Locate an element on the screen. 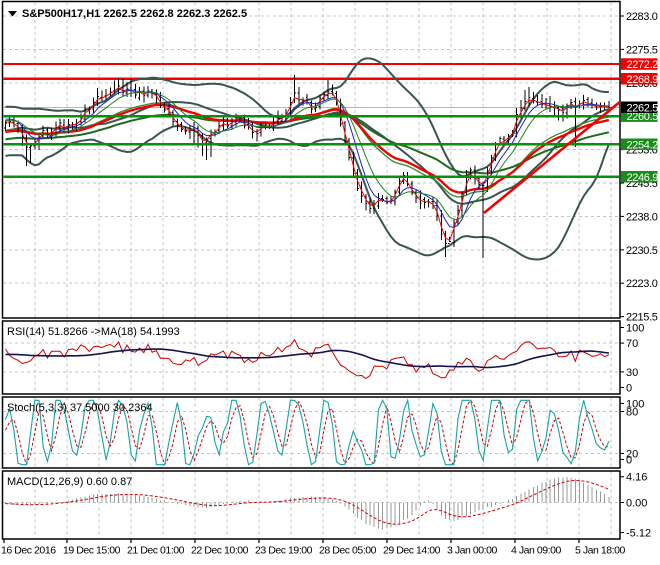 The width and height of the screenshot is (660, 565). svg-text: 19 Dec 15:00 is located at coordinates (92, 551).